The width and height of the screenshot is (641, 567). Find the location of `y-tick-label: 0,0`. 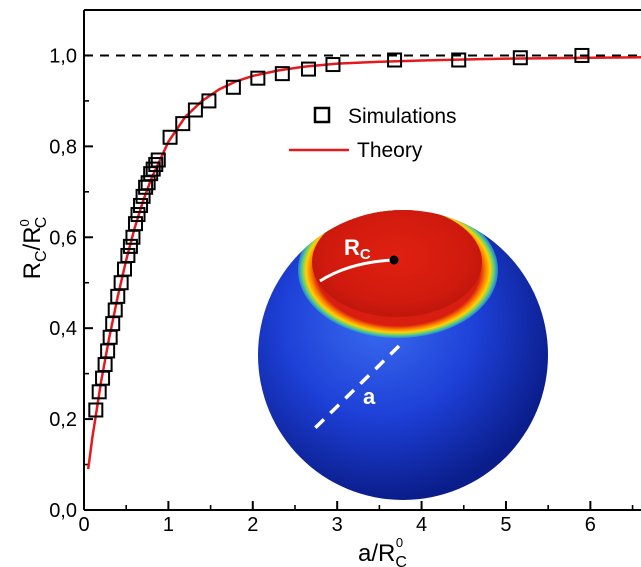

y-tick-label: 0,0 is located at coordinates (63, 511).